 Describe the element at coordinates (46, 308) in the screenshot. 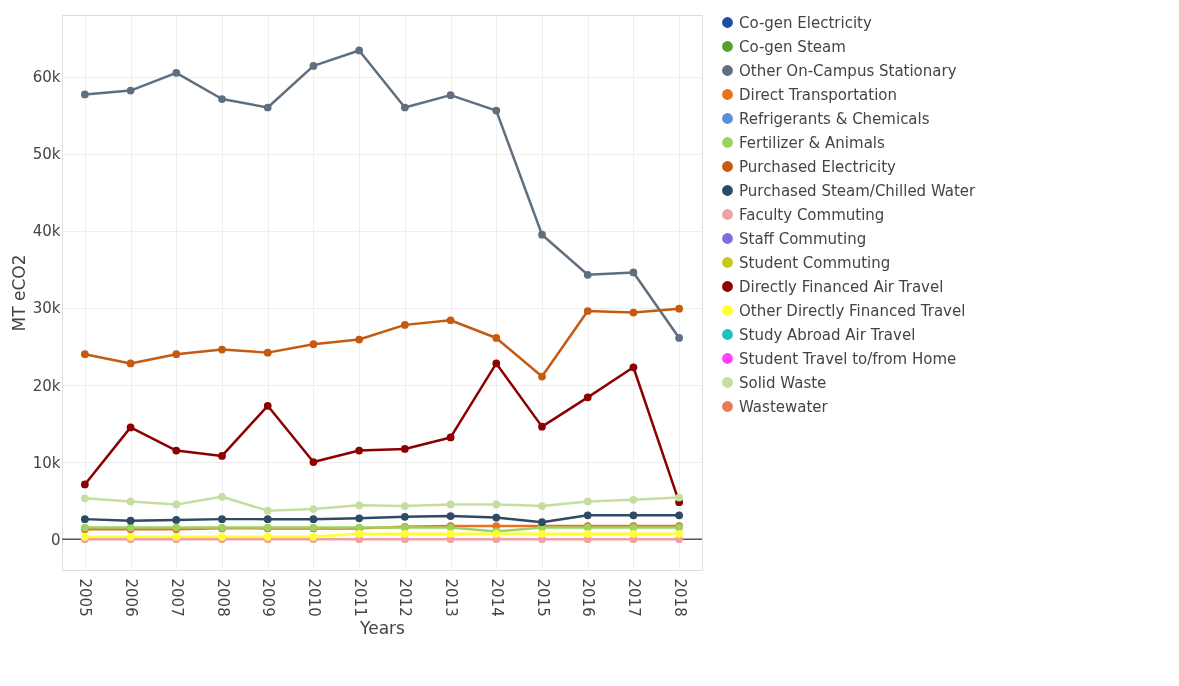

I see `y-tick-label: 30k` at that location.